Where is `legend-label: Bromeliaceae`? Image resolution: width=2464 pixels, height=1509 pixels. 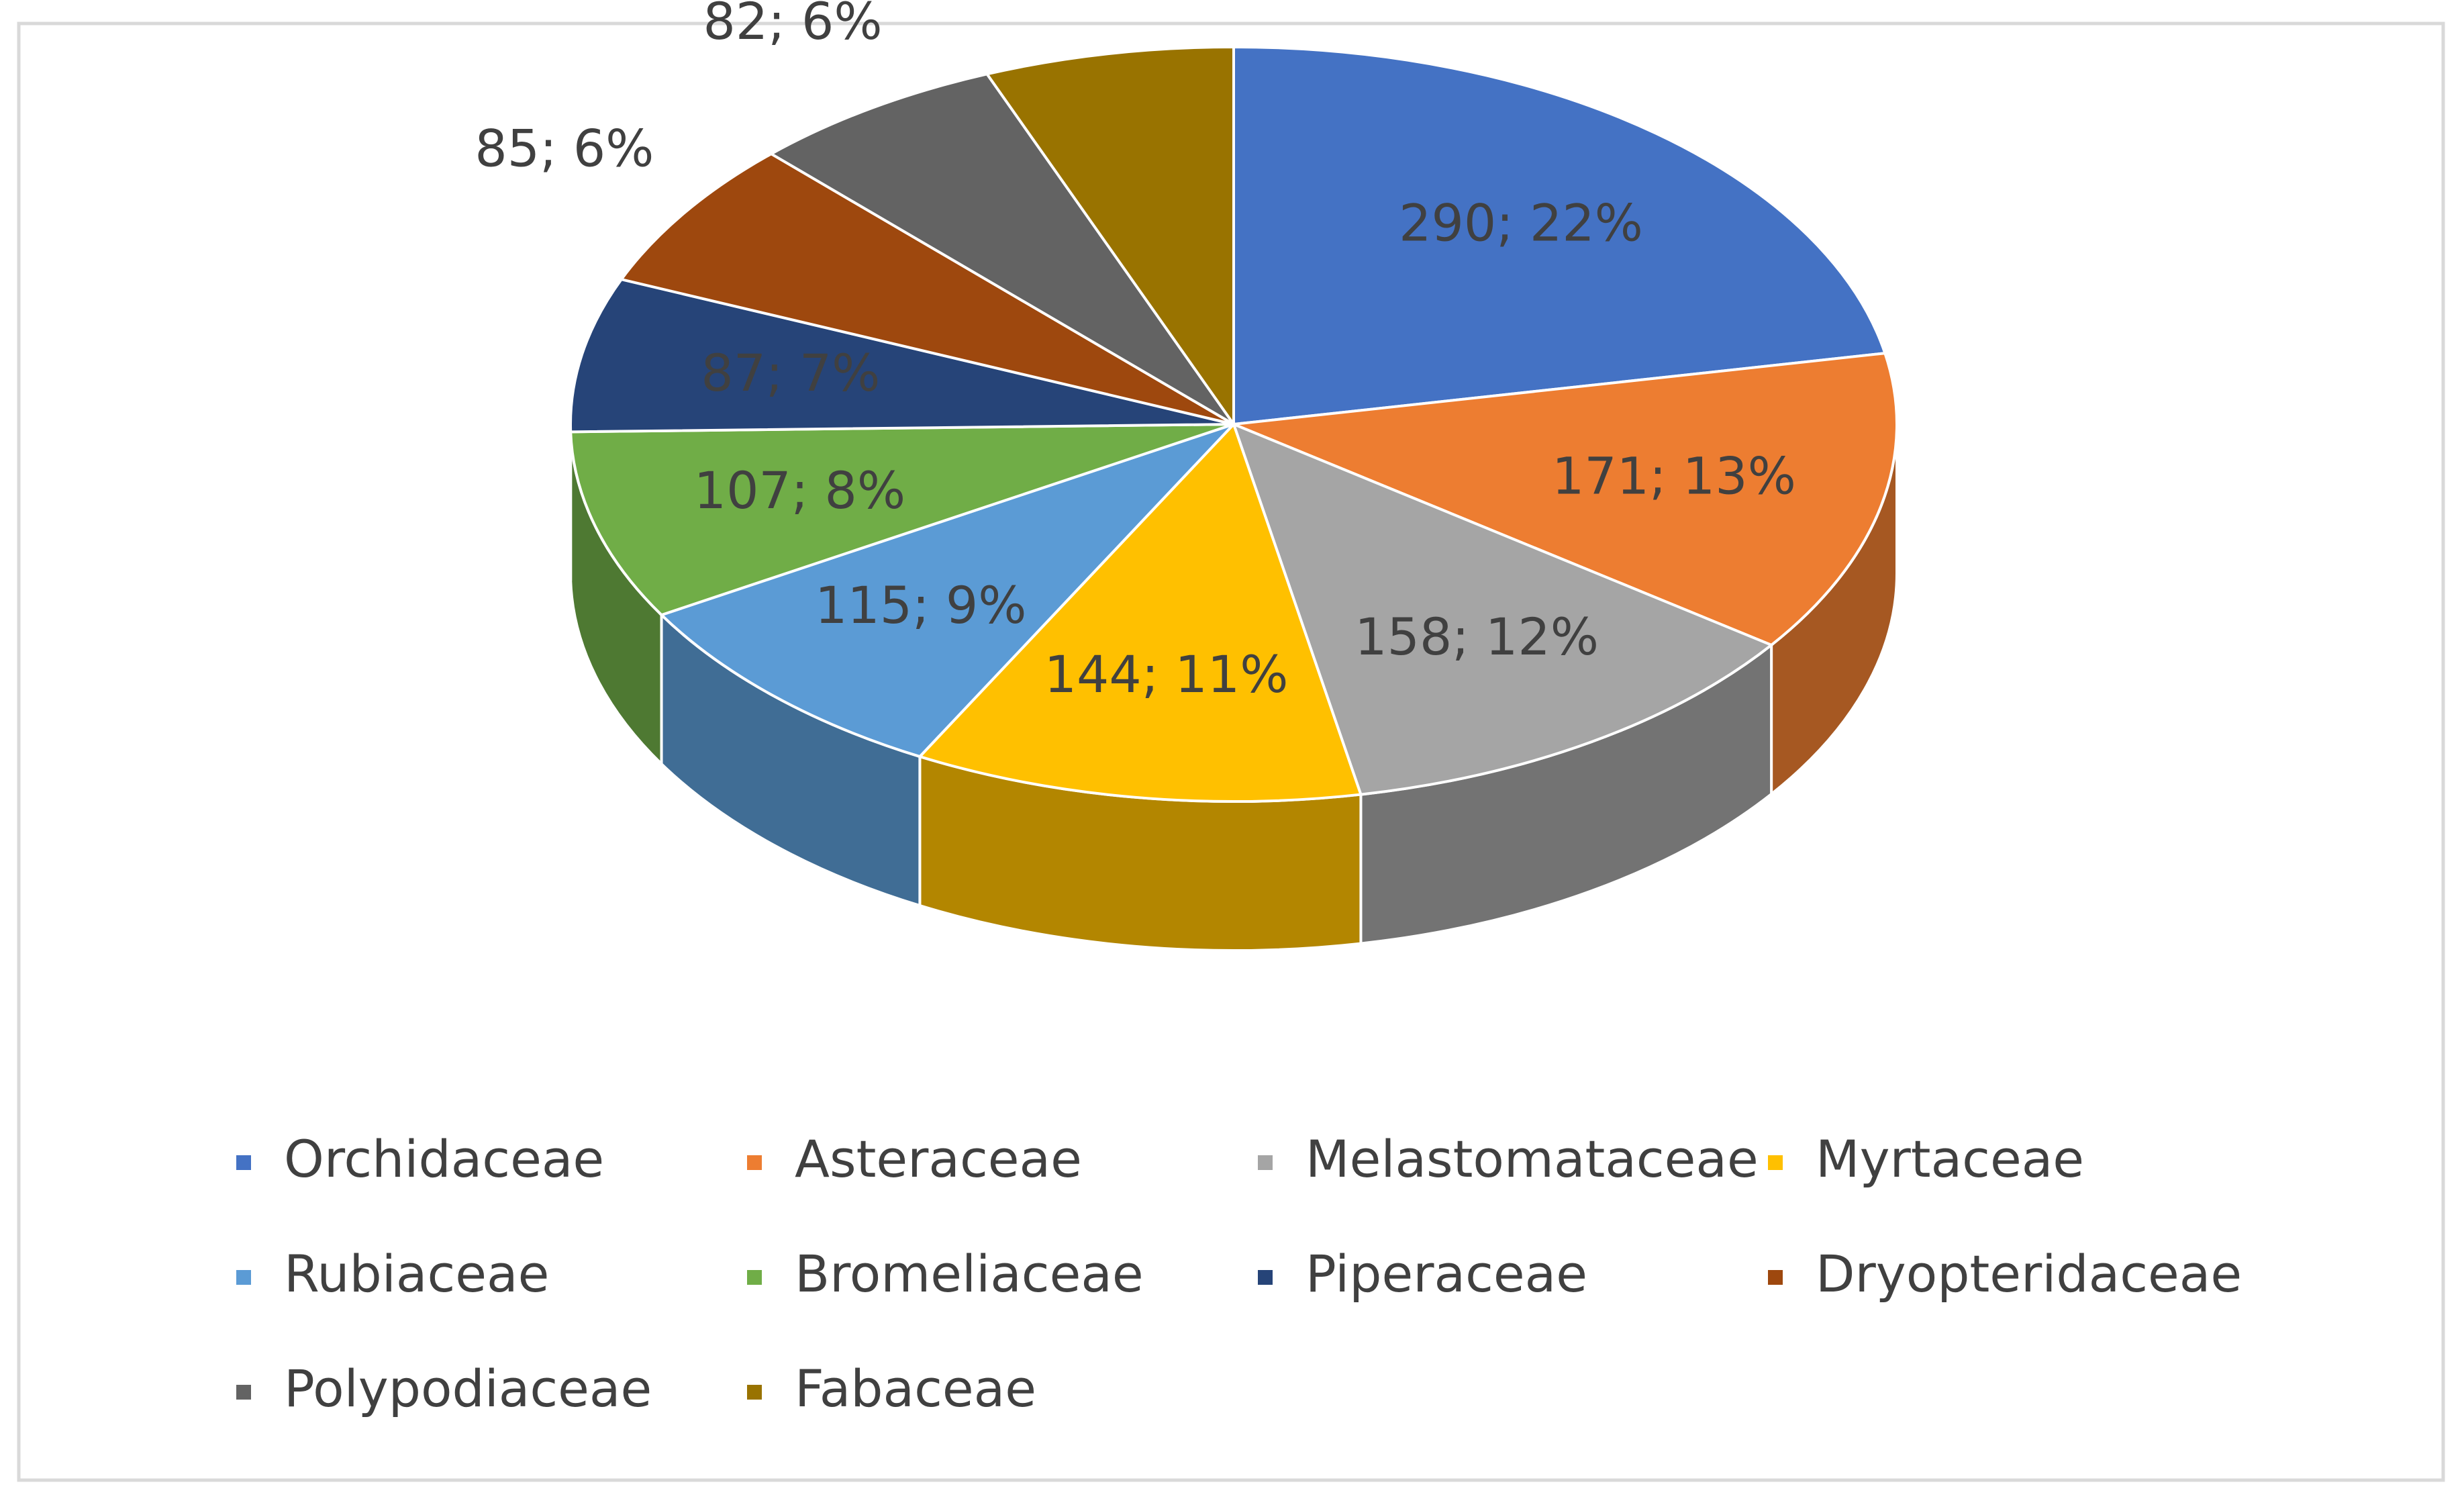
legend-label: Bromeliaceae is located at coordinates (969, 1274).